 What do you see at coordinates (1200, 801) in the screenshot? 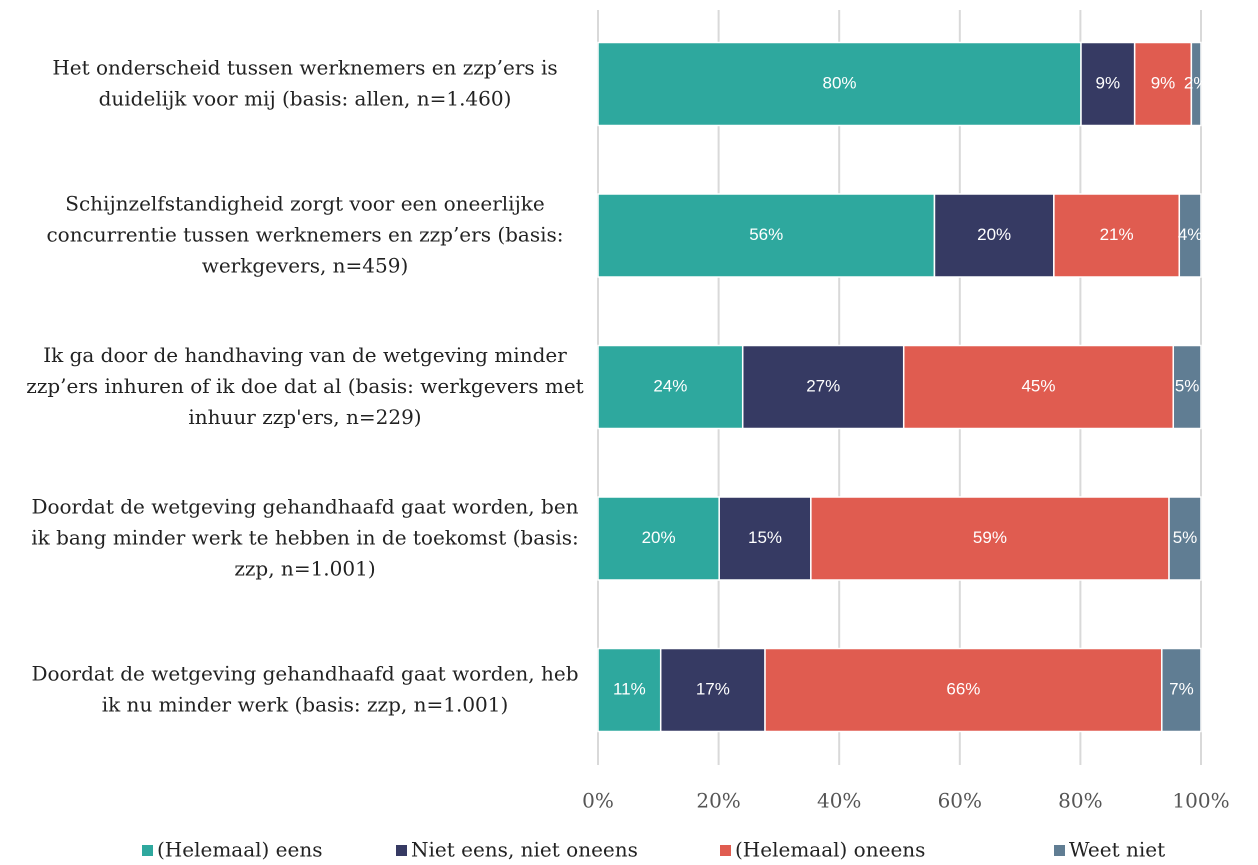
I see `x-tick-label: 100%` at bounding box center [1200, 801].